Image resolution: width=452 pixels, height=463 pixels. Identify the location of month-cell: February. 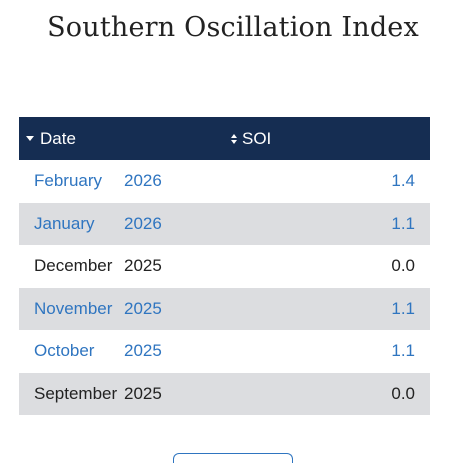
(68, 181).